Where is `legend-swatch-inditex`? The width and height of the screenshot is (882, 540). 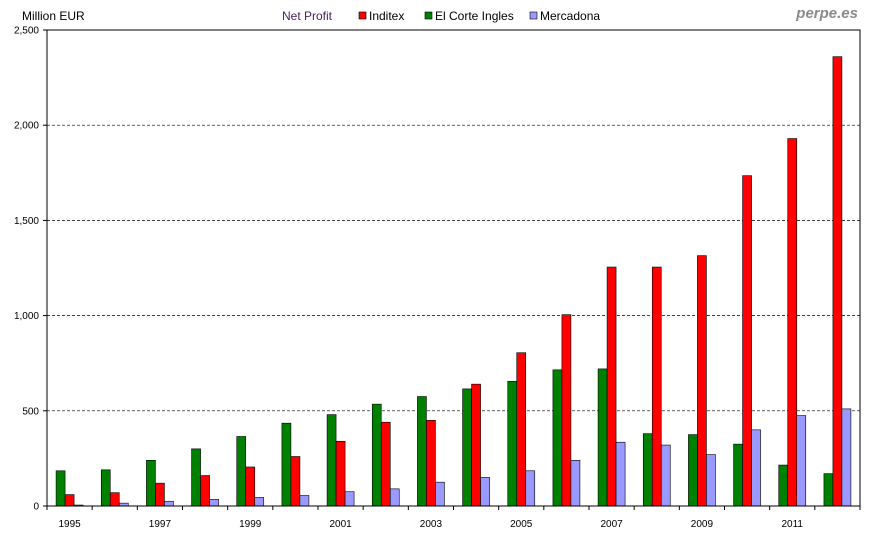
legend-swatch-inditex is located at coordinates (362, 15).